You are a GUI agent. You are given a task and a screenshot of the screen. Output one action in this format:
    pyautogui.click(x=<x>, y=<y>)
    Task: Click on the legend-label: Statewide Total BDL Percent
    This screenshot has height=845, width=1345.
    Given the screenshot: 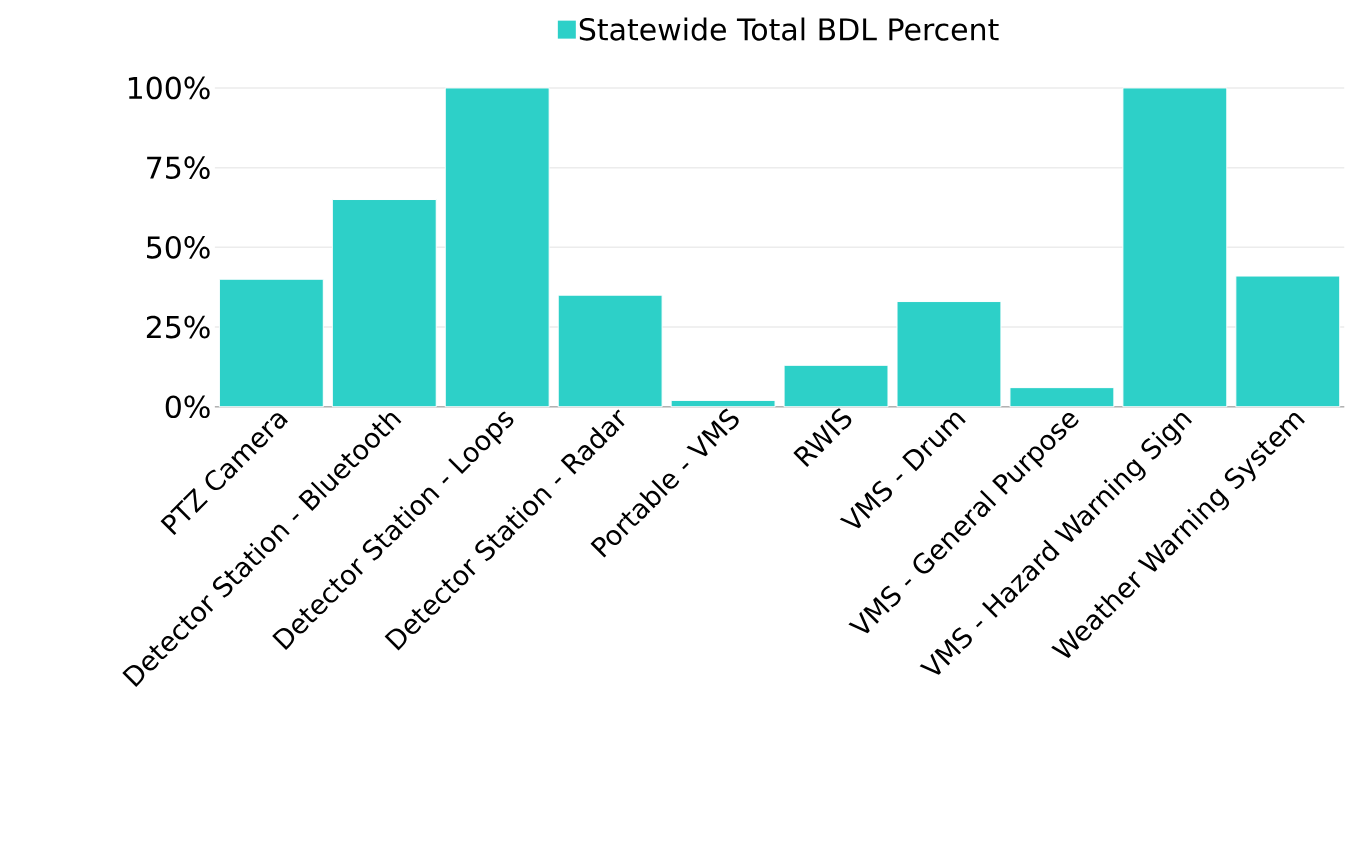 What is the action you would take?
    pyautogui.click(x=789, y=29)
    